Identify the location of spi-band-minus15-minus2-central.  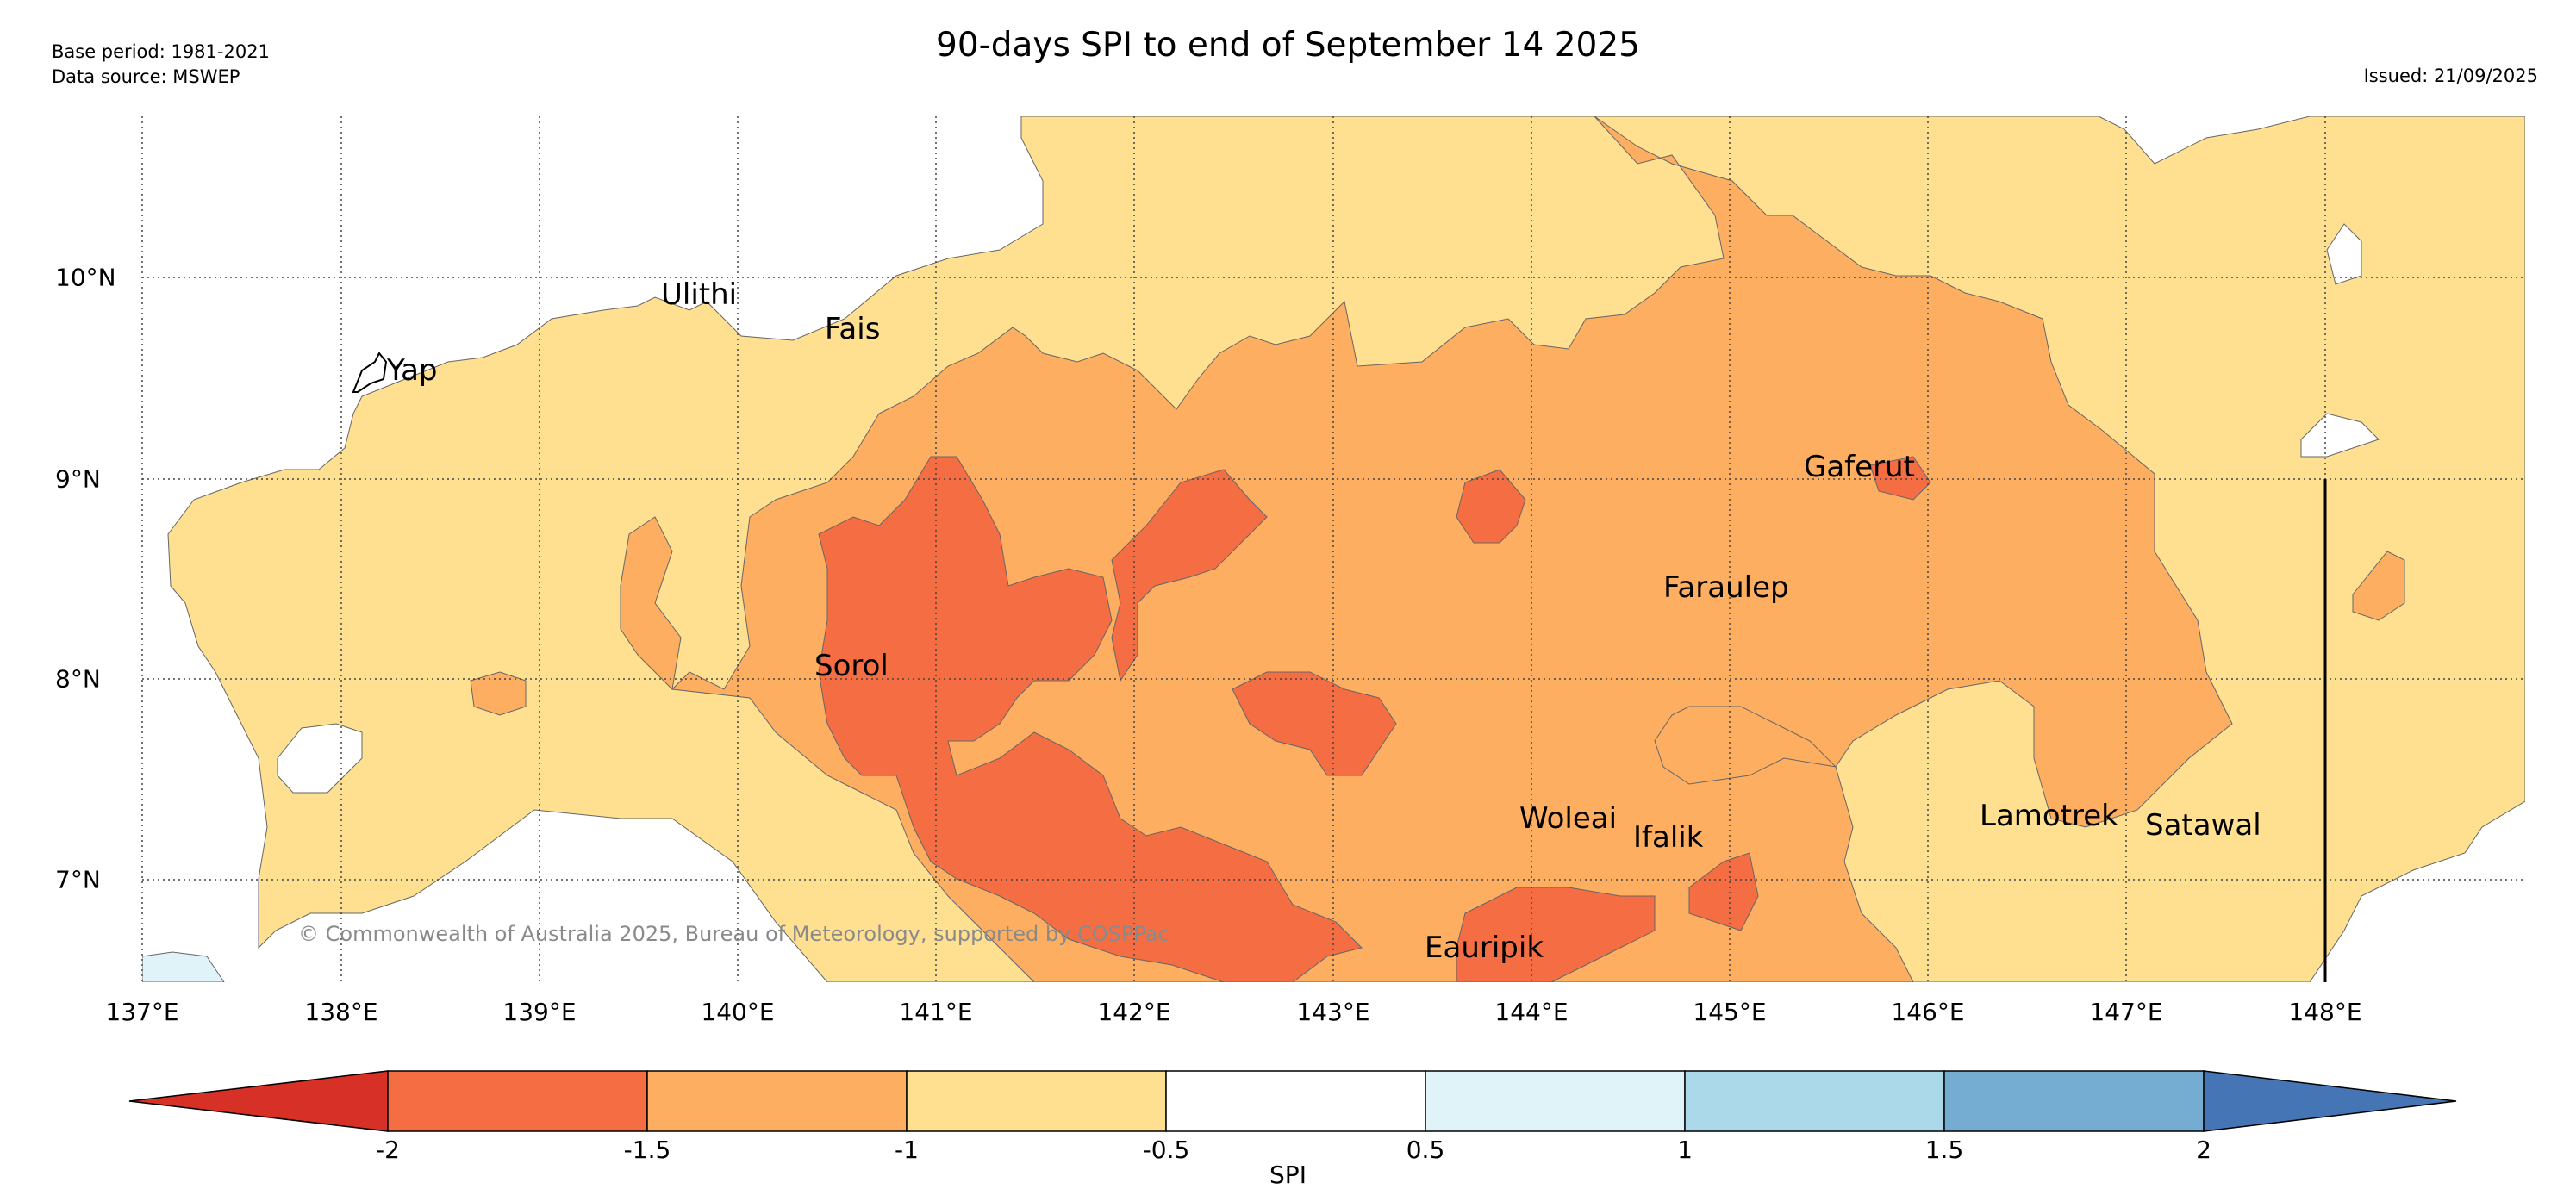
(1189, 576).